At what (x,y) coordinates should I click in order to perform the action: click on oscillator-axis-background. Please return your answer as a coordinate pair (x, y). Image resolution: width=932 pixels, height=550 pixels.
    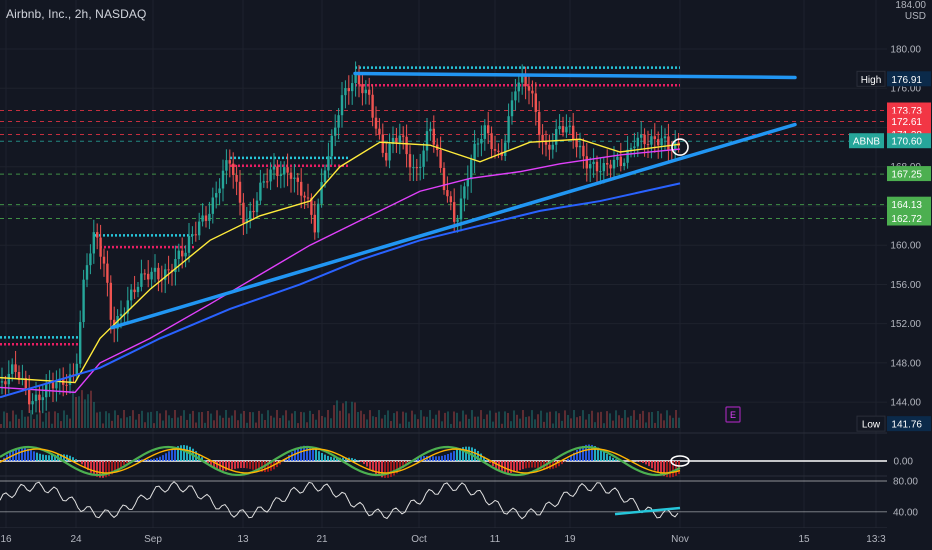
    Looking at the image, I should click on (909, 480).